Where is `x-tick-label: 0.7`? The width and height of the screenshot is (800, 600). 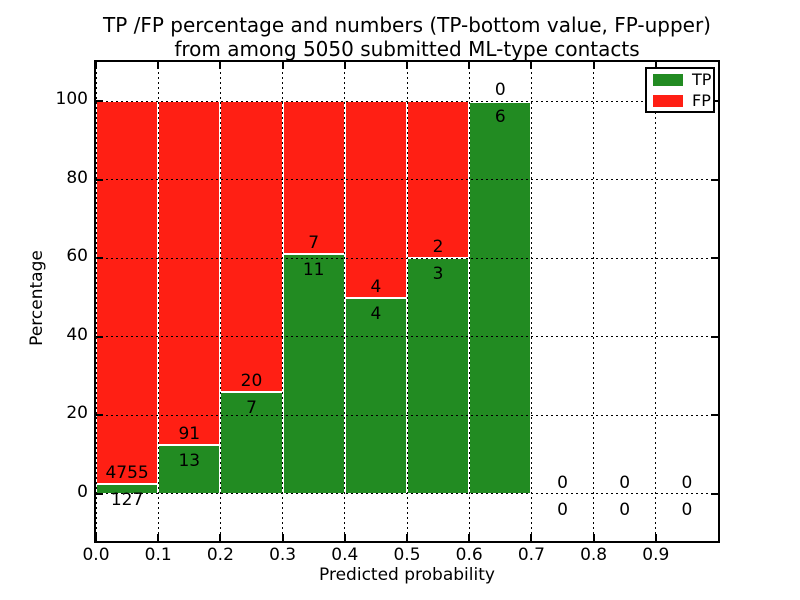
x-tick-label: 0.7 is located at coordinates (531, 555).